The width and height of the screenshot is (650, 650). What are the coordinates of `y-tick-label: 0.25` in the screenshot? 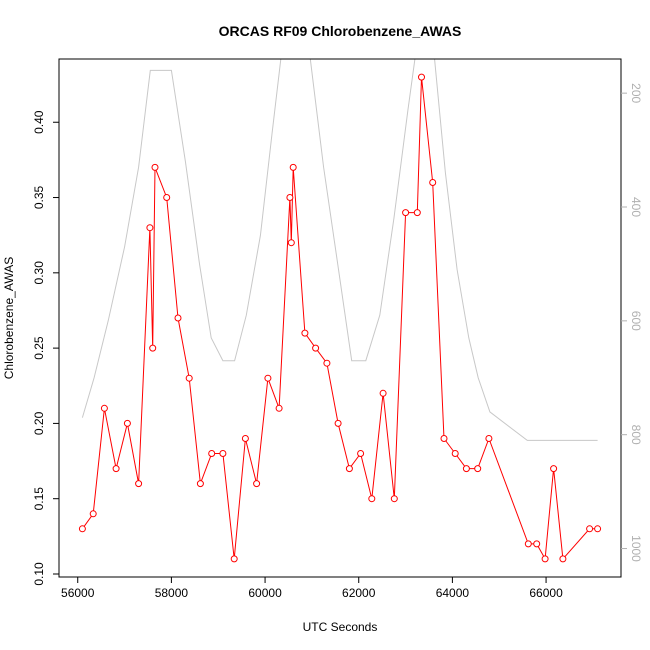 It's located at (39, 348).